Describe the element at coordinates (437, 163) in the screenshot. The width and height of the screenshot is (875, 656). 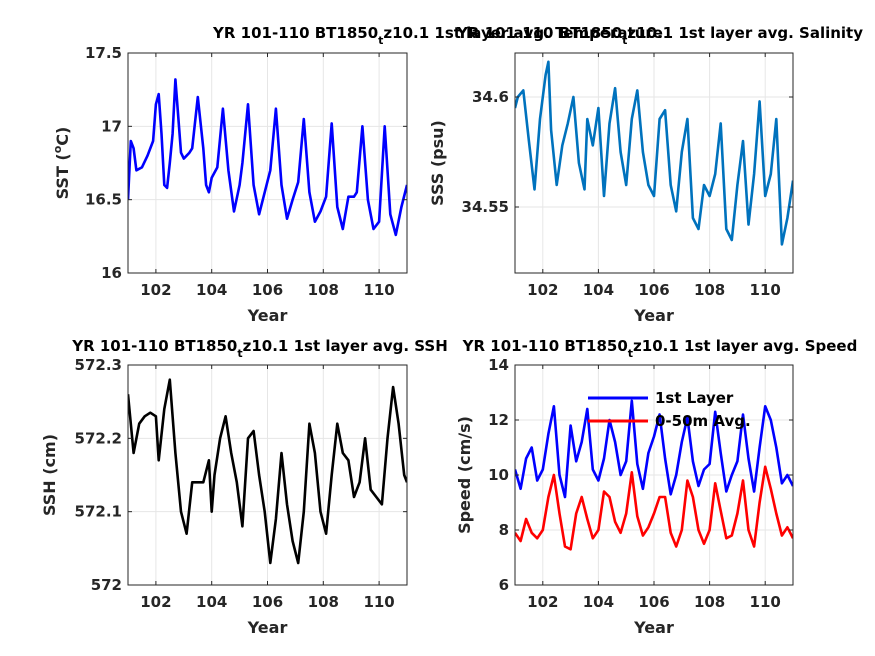
I see `y-axis-label: SSS (psu)` at that location.